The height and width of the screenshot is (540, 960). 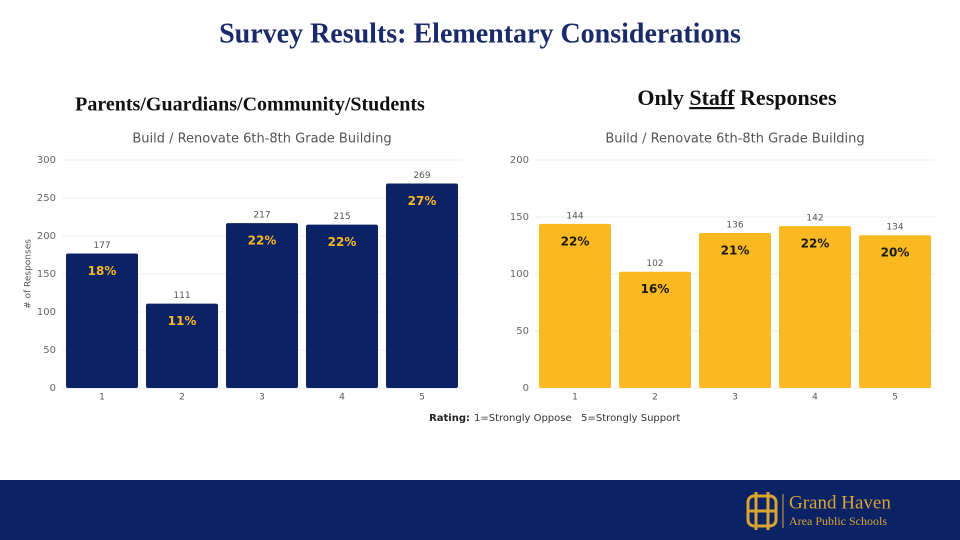 What do you see at coordinates (663, 97) in the screenshot?
I see `heading-part: Only` at bounding box center [663, 97].